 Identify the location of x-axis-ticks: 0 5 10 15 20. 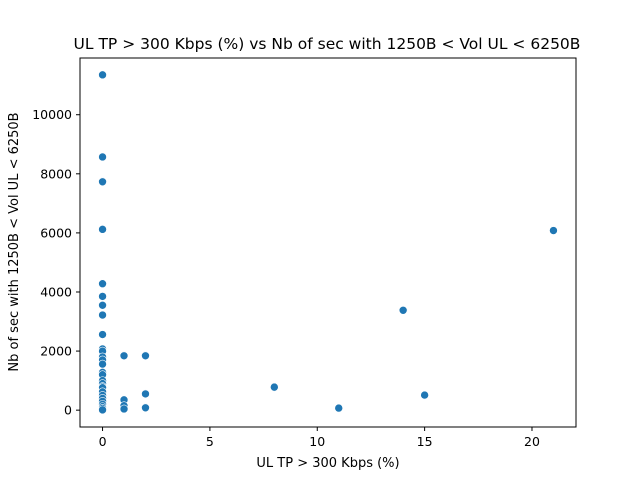
(319, 438).